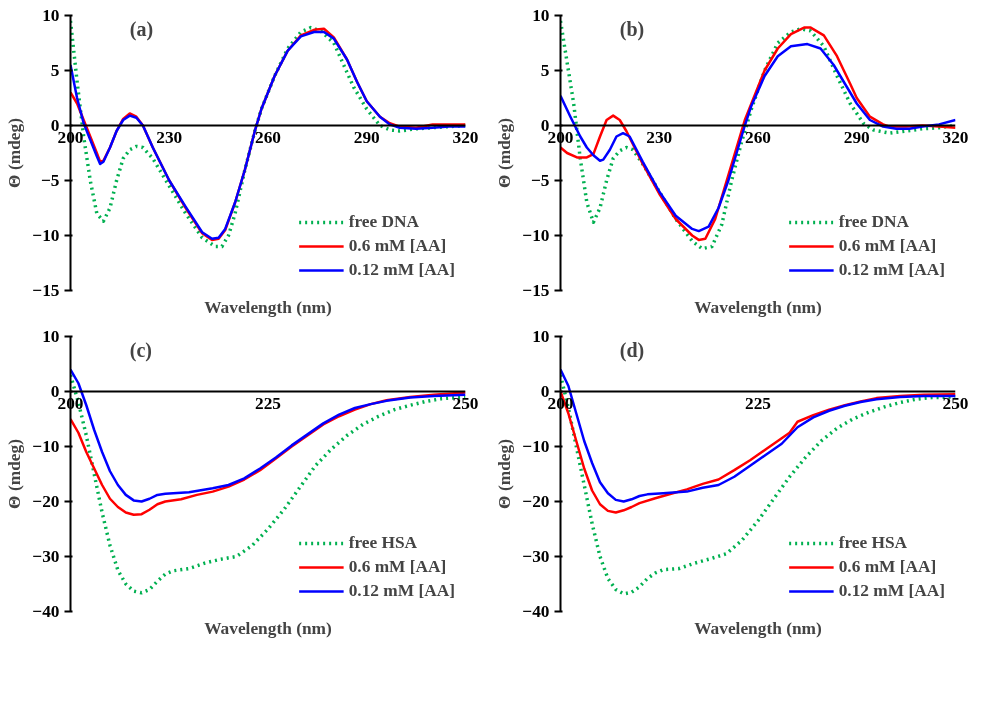 The height and width of the screenshot is (727, 1005). What do you see at coordinates (140, 351) in the screenshot?
I see `chart-title: (c)` at bounding box center [140, 351].